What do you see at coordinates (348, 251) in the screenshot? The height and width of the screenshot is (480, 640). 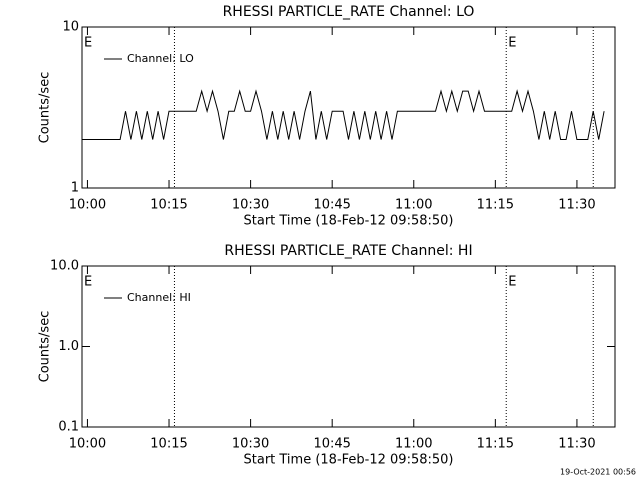 I see `chart-title: RHESSI PARTICLE_RATE Channel: HI` at bounding box center [348, 251].